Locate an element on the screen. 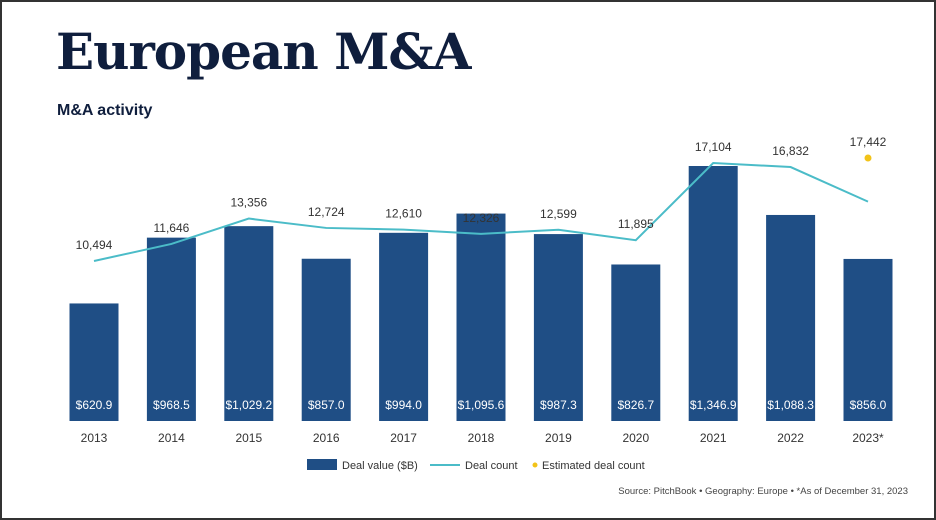  bar-value-label: $1,346.9 is located at coordinates (713, 405).